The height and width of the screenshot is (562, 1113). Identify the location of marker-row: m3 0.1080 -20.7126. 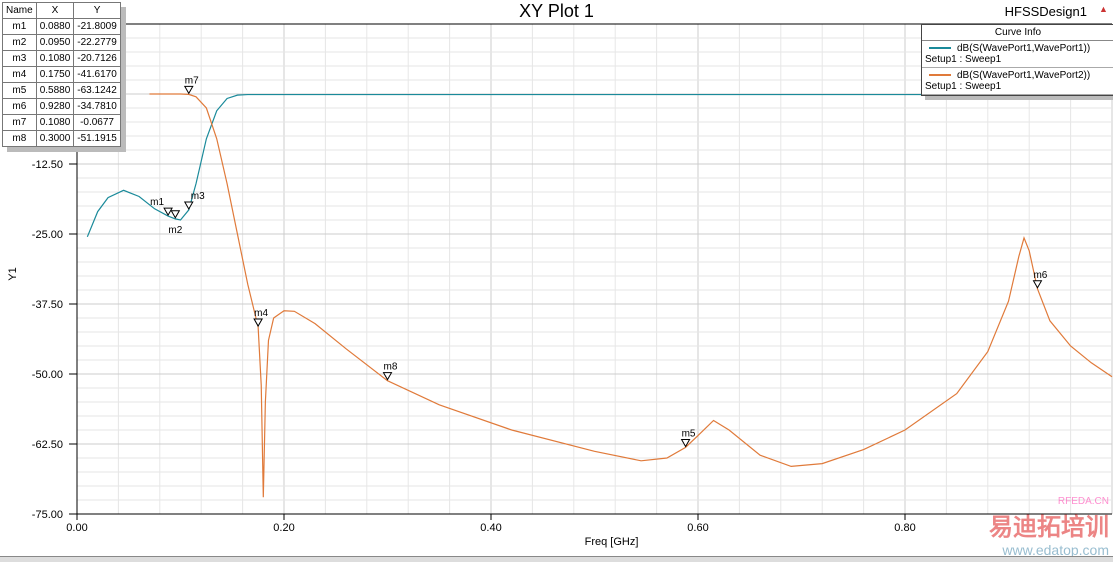
(61, 58).